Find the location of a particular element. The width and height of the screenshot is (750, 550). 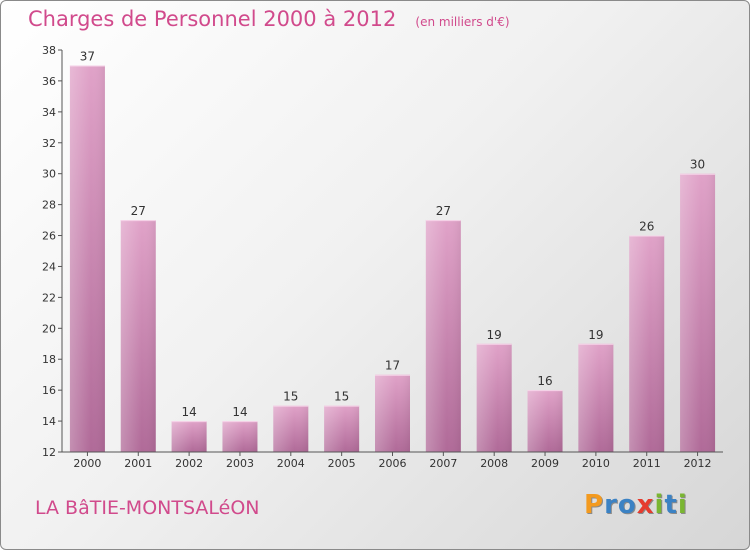

bar-2004 is located at coordinates (291, 428).